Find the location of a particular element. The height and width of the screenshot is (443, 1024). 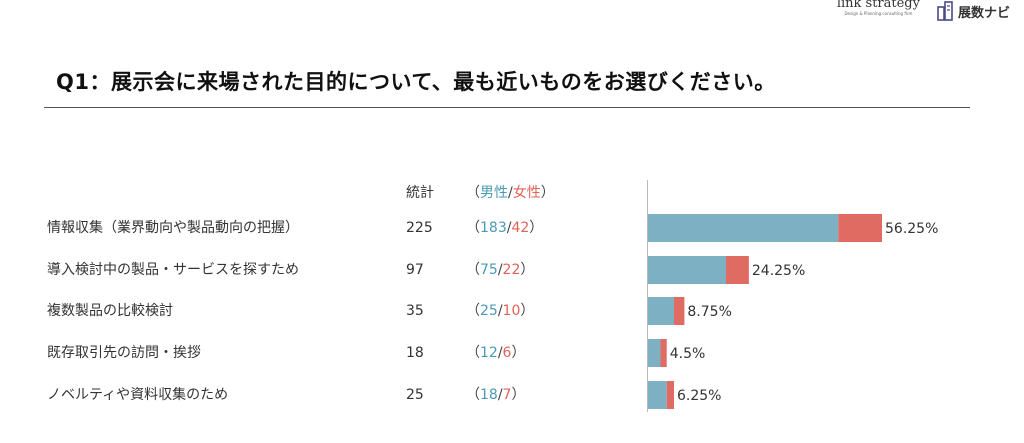

table-row: 既存取引先の訪問・挨拶 18 （12/6） is located at coordinates (512, 353).